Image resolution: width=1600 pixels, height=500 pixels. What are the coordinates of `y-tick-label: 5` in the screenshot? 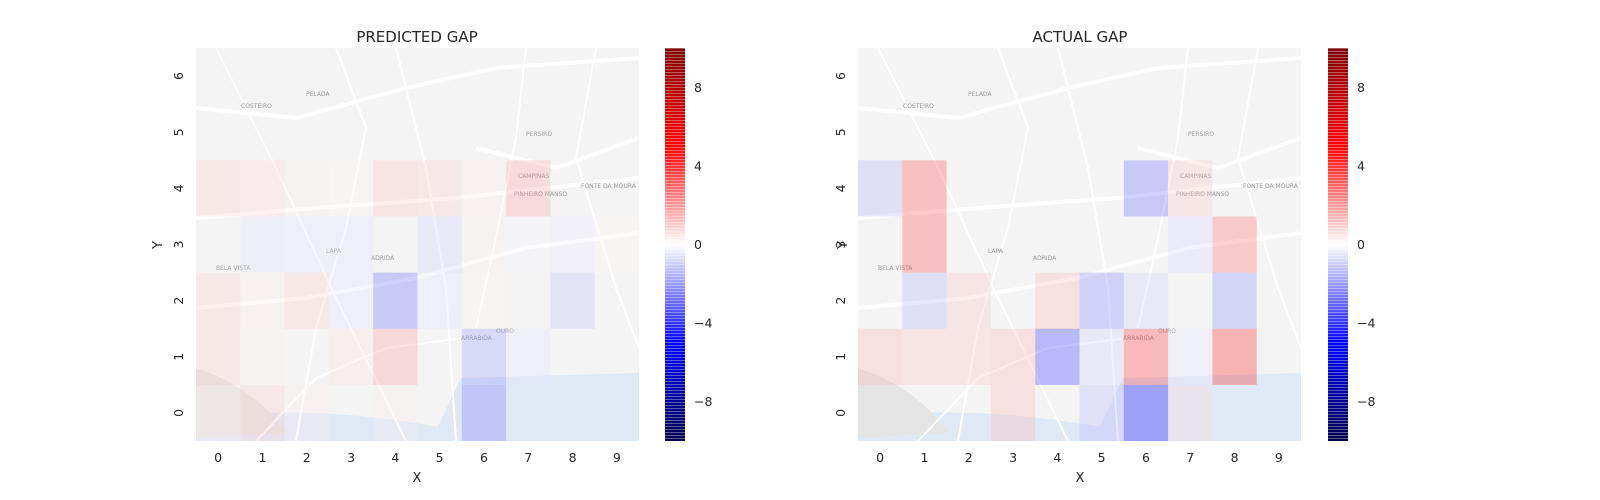 It's located at (840, 132).